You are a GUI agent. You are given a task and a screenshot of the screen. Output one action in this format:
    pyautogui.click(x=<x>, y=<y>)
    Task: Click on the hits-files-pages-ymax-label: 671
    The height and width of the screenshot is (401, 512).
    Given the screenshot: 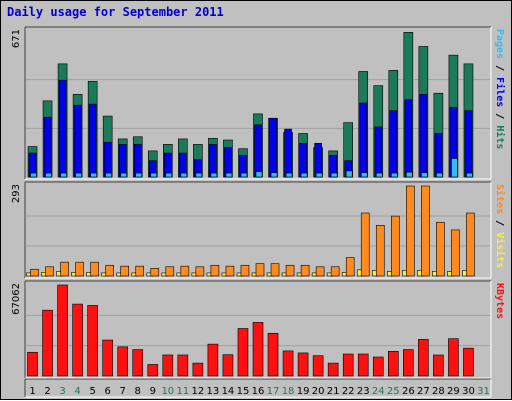 What is the action you would take?
    pyautogui.click(x=16, y=38)
    